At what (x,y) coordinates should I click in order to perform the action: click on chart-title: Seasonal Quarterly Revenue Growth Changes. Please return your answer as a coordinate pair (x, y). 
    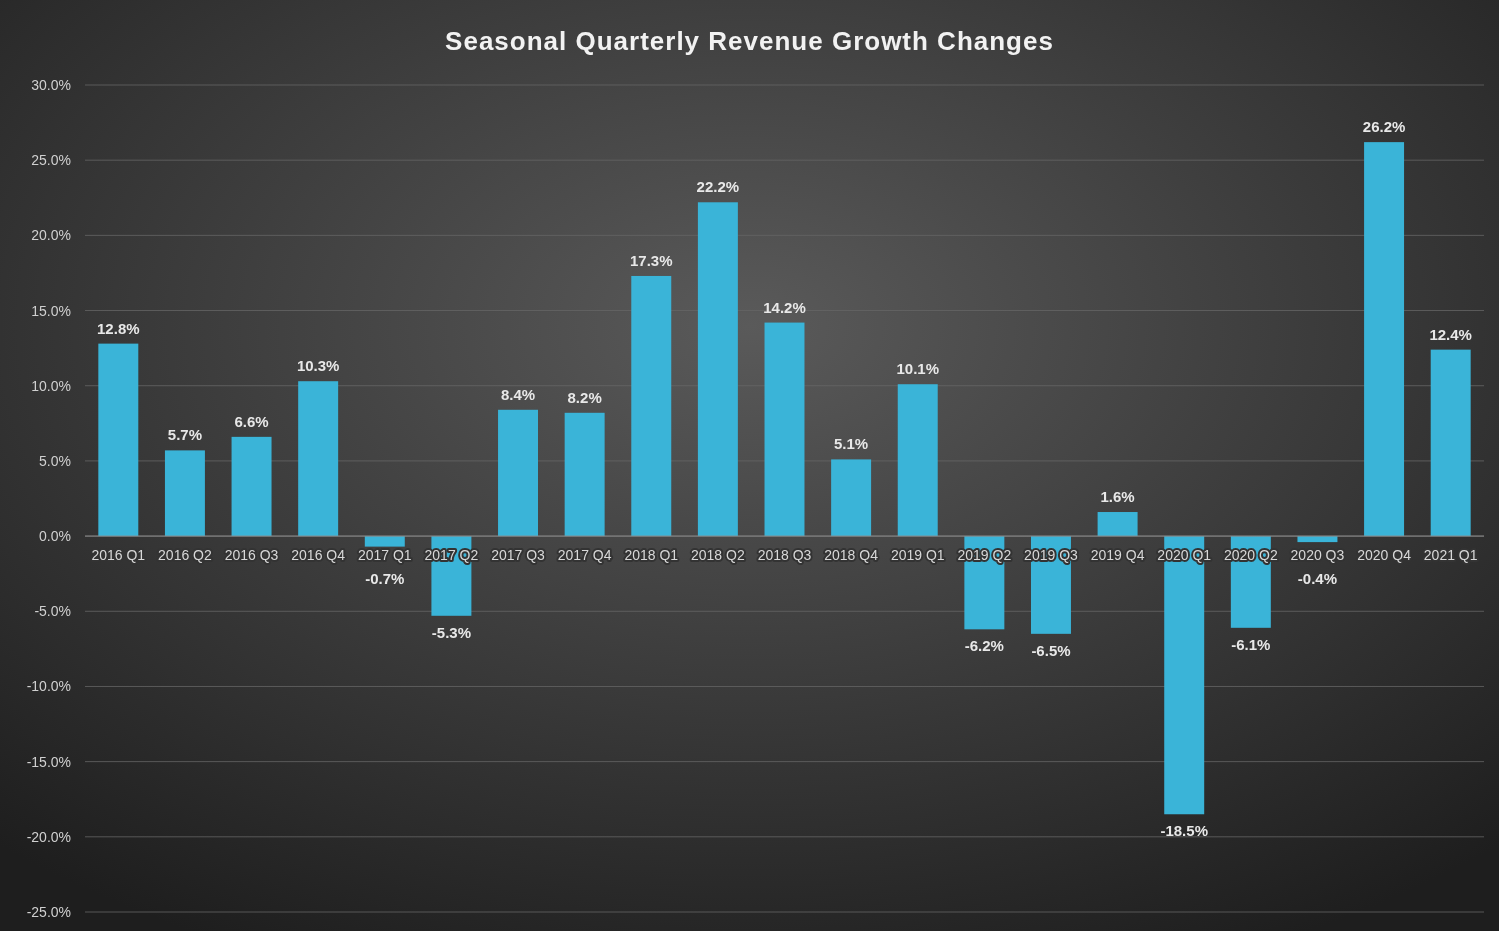
    Looking at the image, I should click on (749, 41).